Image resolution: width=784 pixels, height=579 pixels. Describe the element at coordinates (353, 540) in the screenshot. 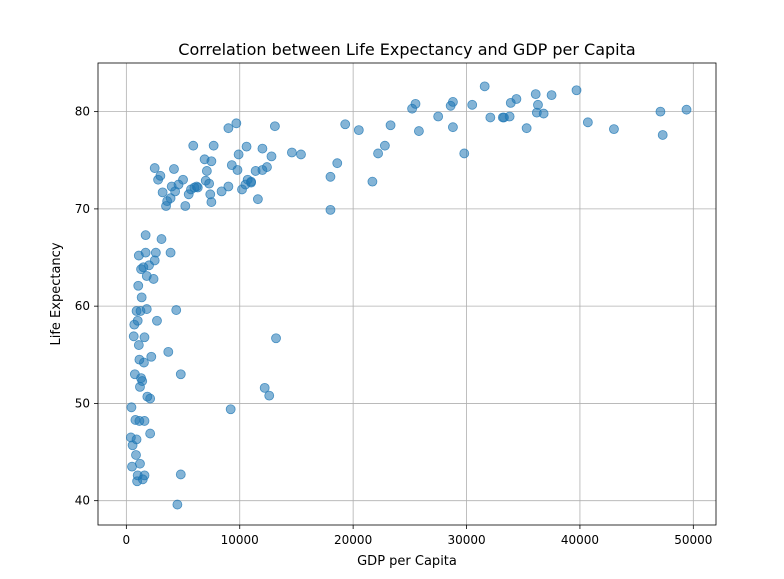

I see `x-tick-label: 20000` at that location.